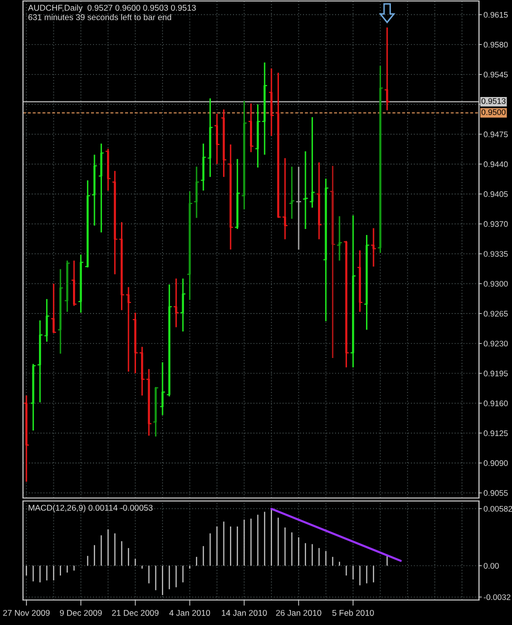 This screenshot has height=625, width=512. I want to click on x-tick-label: 14 Jan 2010, so click(244, 613).